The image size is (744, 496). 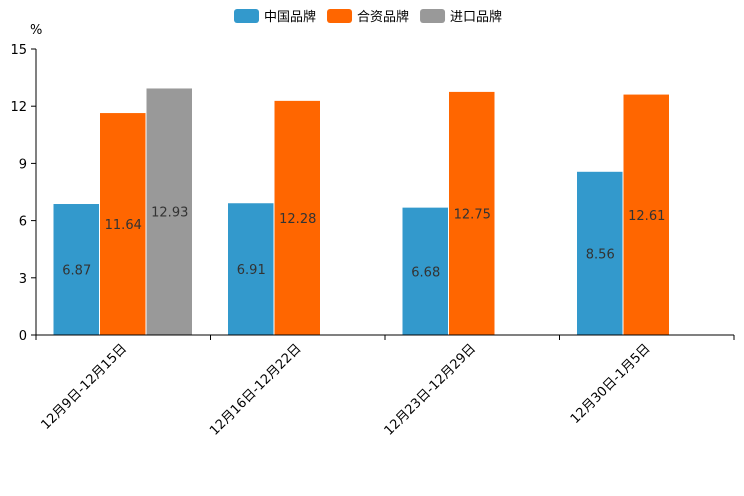 I want to click on y-tick-label: 6, so click(x=23, y=222).